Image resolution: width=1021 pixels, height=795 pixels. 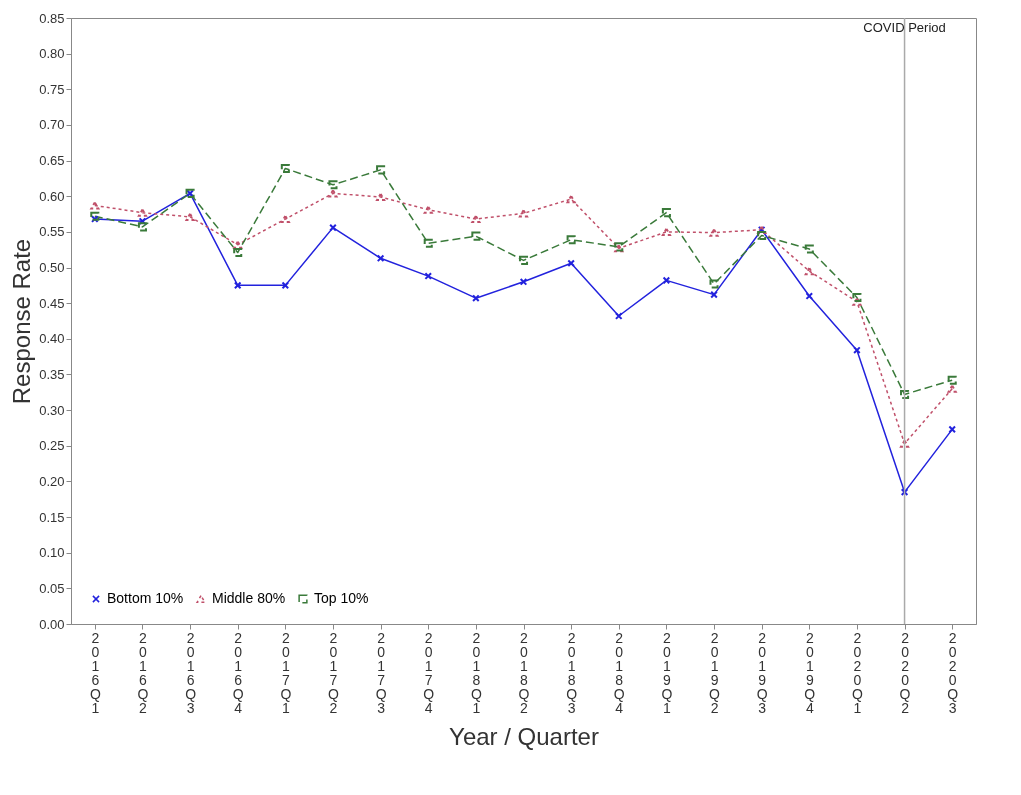 I want to click on x-tick-label: 2019Q4, so click(x=810, y=672).